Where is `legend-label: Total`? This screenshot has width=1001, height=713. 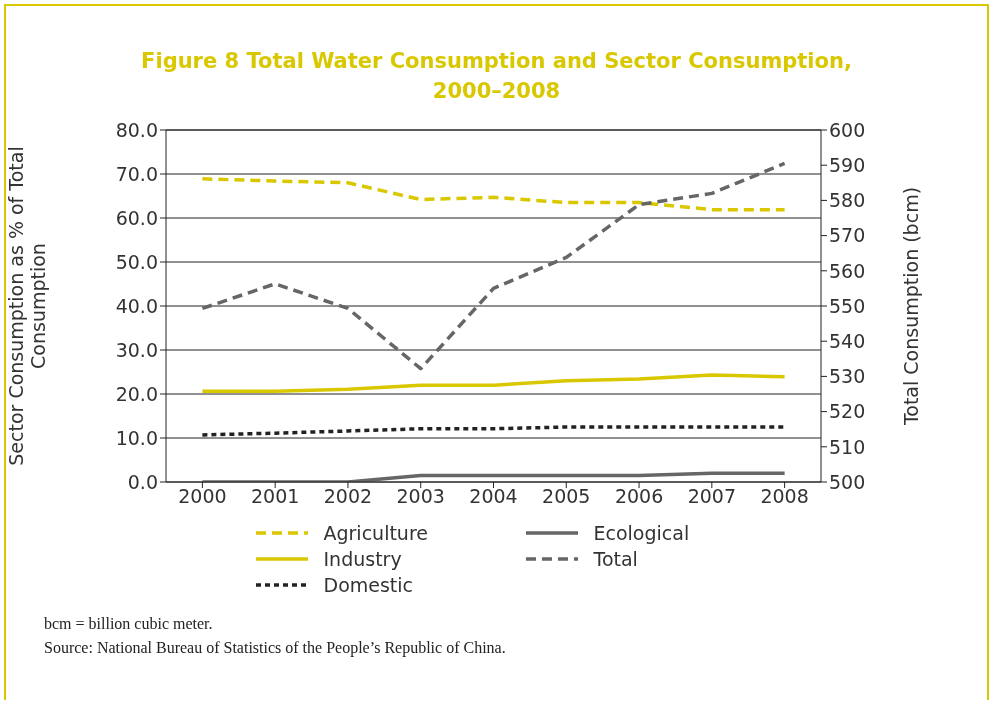 legend-label: Total is located at coordinates (615, 559).